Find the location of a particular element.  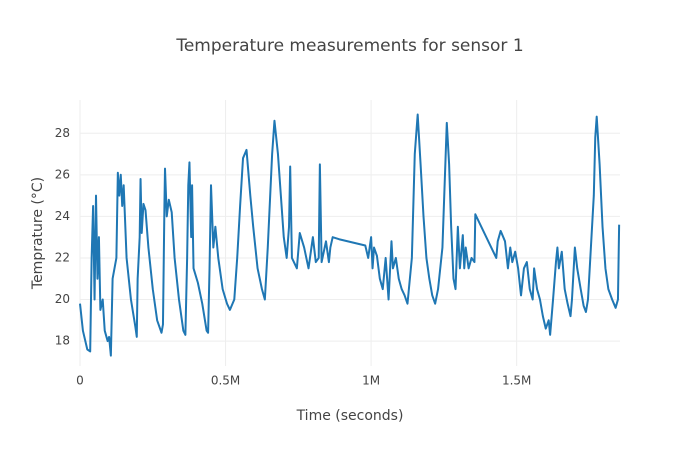

y-axis-title: Temprature (°C) is located at coordinates (38, 233).